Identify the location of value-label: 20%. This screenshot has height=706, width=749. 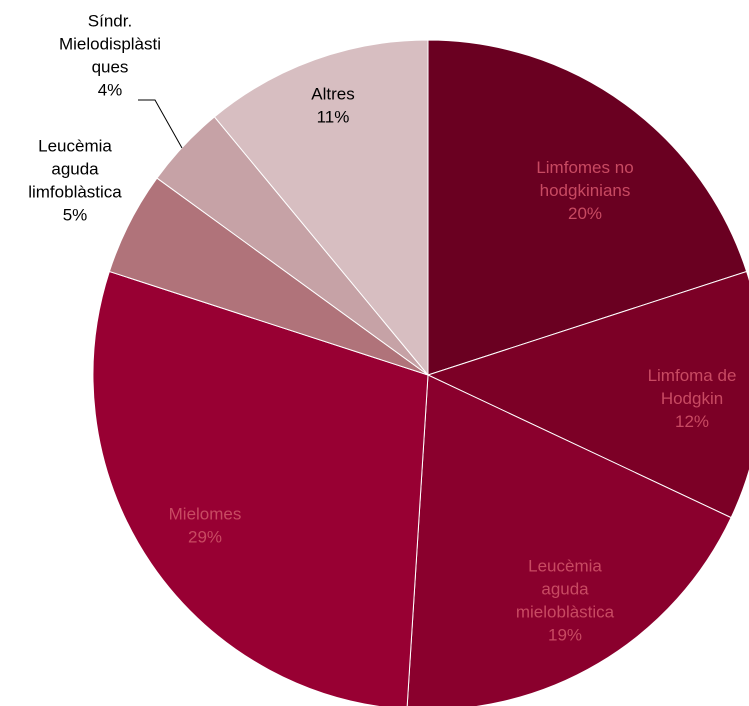
(585, 213).